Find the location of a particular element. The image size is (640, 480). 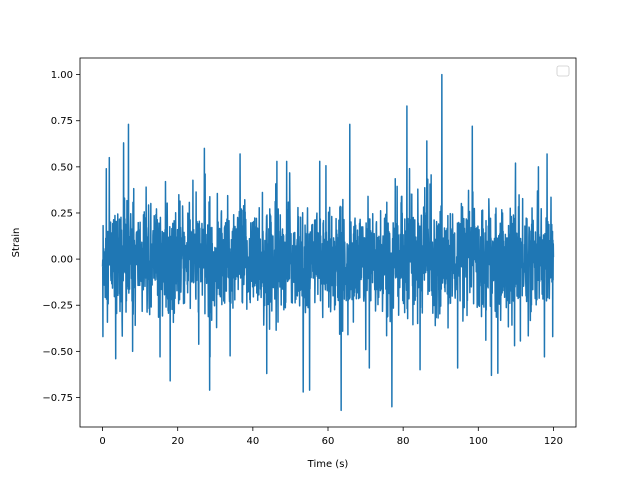

y-tick-label: 1.00 is located at coordinates (62, 75).